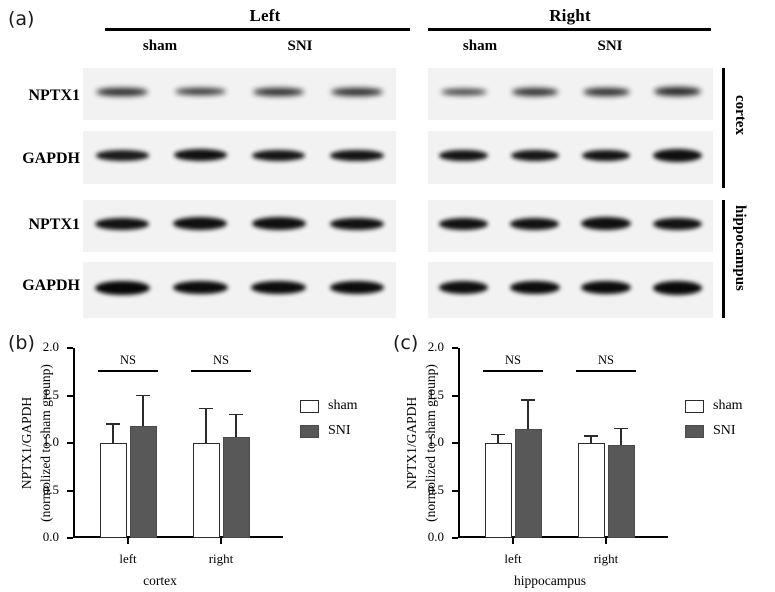 Image resolution: width=775 pixels, height=592 pixels. What do you see at coordinates (563, 537) in the screenshot?
I see `panel-c-x-axis` at bounding box center [563, 537].